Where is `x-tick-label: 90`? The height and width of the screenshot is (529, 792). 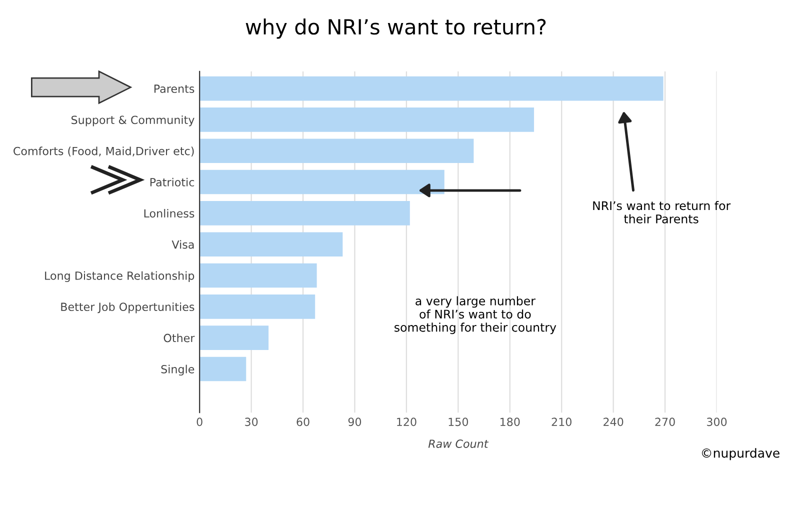 x-tick-label: 90 is located at coordinates (355, 422).